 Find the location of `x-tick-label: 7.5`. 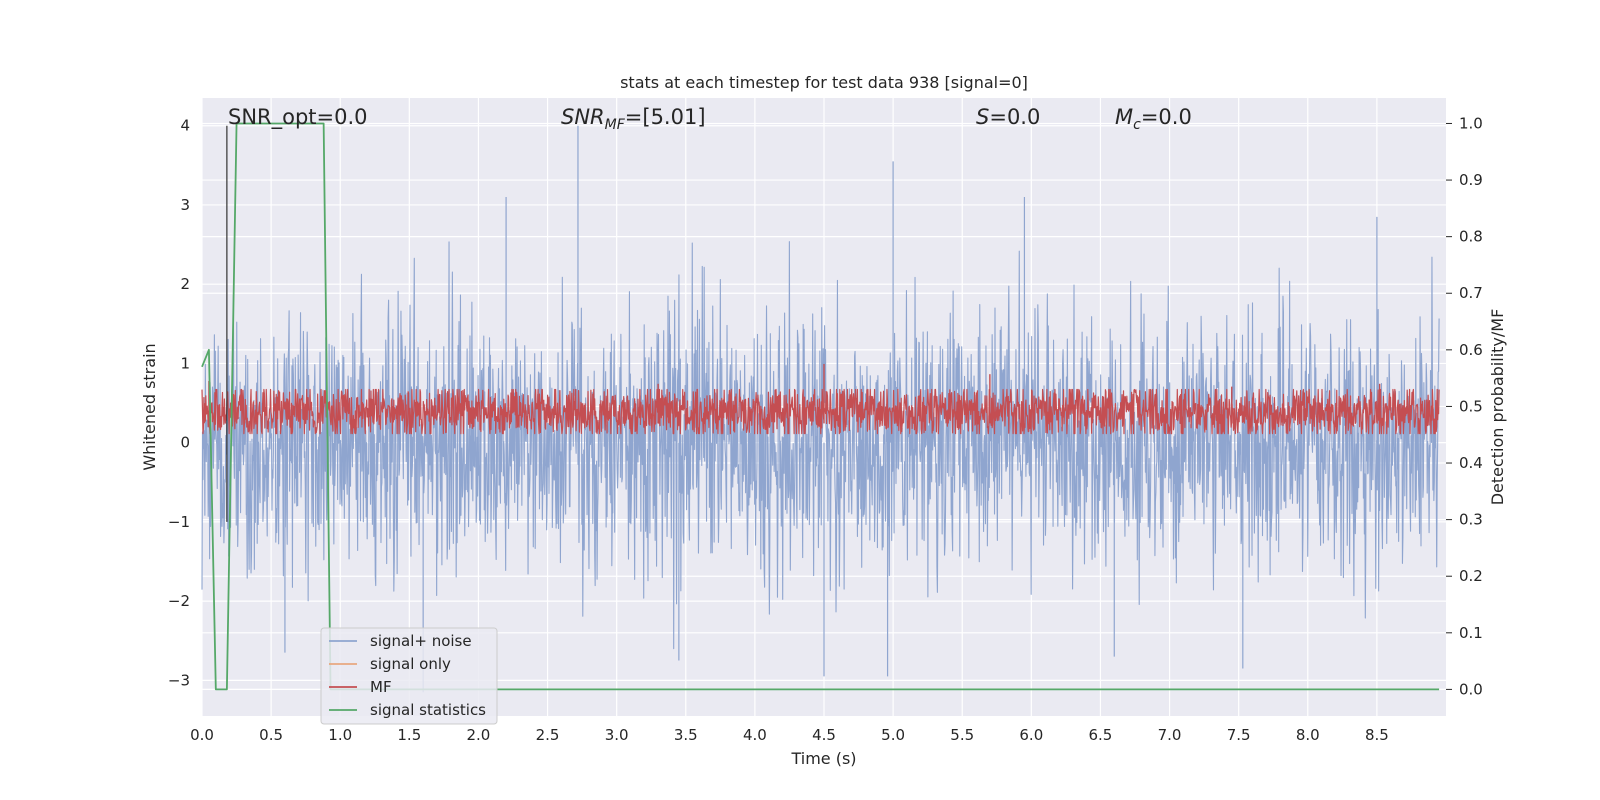

x-tick-label: 7.5 is located at coordinates (1239, 735).